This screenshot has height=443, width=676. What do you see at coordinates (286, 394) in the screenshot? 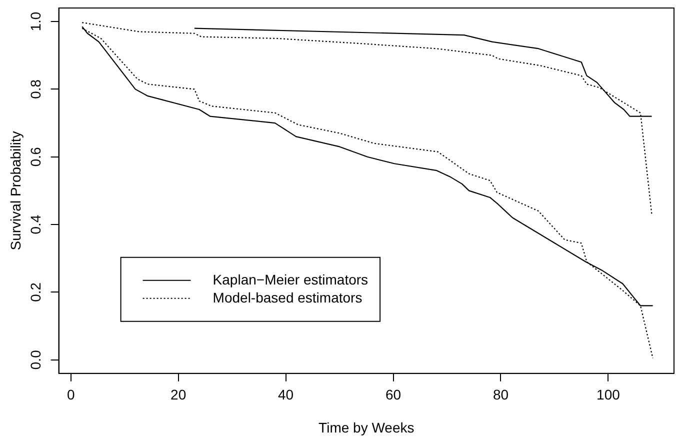
I see `x-tick-label: 40` at bounding box center [286, 394].